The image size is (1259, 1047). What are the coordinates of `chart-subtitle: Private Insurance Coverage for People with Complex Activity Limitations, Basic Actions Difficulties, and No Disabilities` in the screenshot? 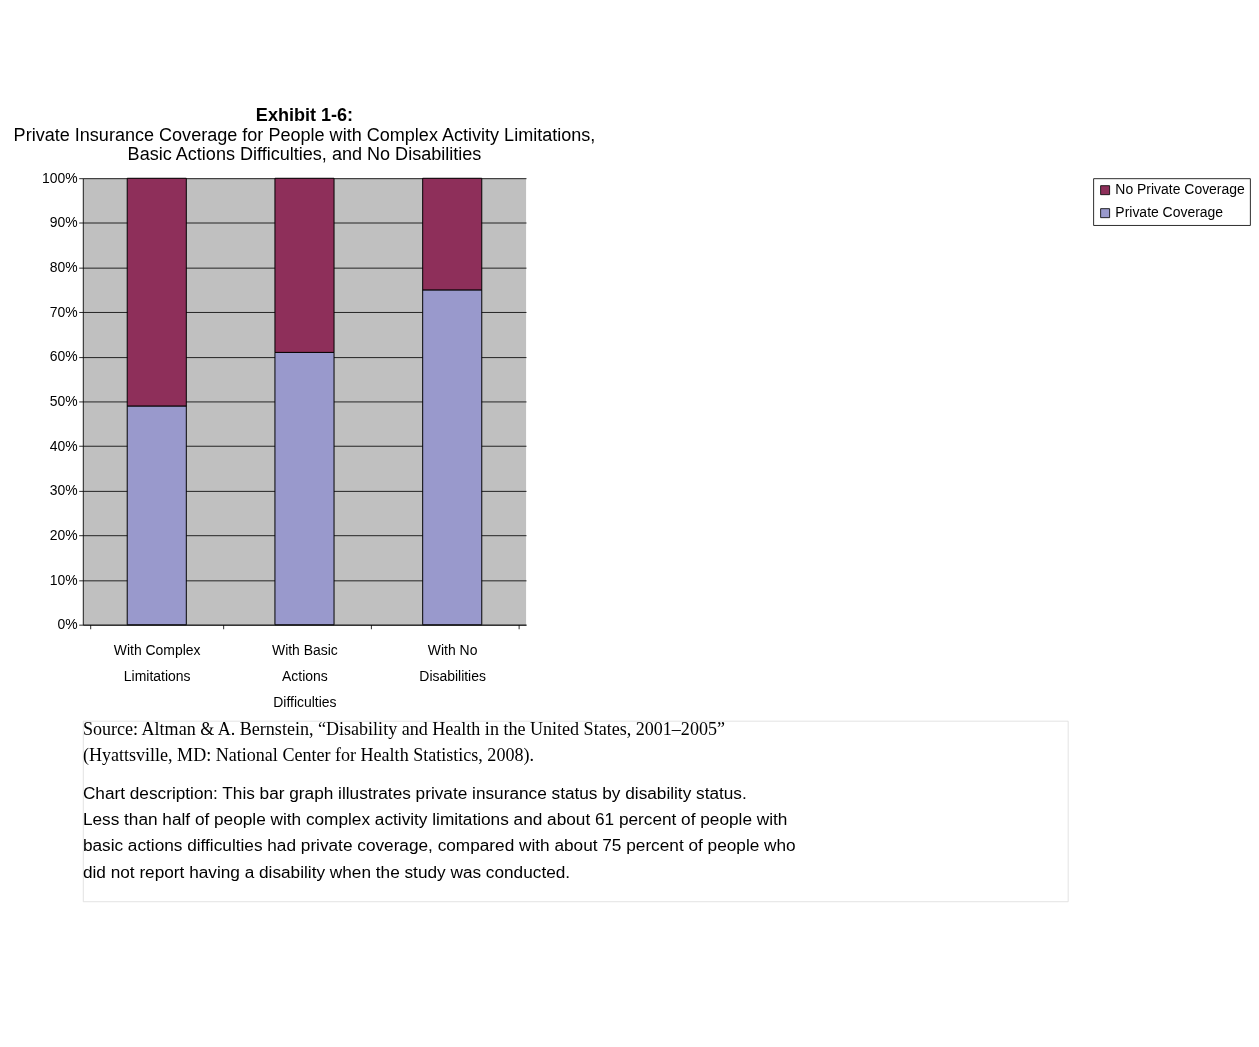 It's located at (304, 144).